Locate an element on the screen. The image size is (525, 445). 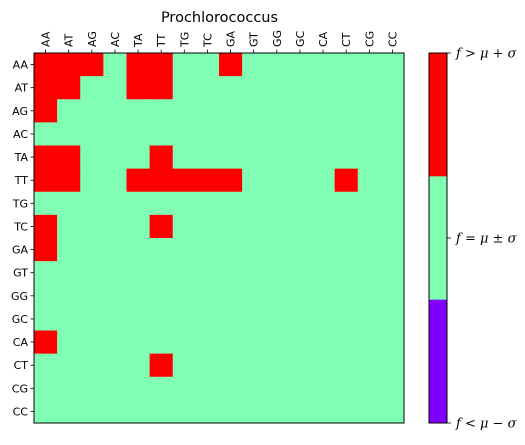
y-tick-label: AA is located at coordinates (21, 65).